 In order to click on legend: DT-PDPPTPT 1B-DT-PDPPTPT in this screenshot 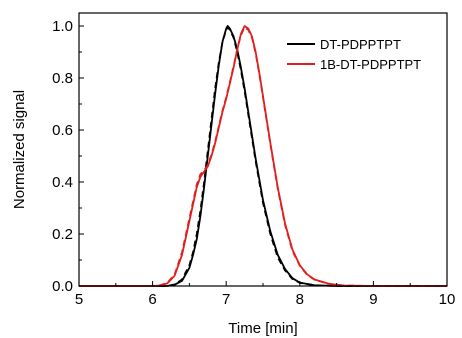, I will do `click(354, 54)`.